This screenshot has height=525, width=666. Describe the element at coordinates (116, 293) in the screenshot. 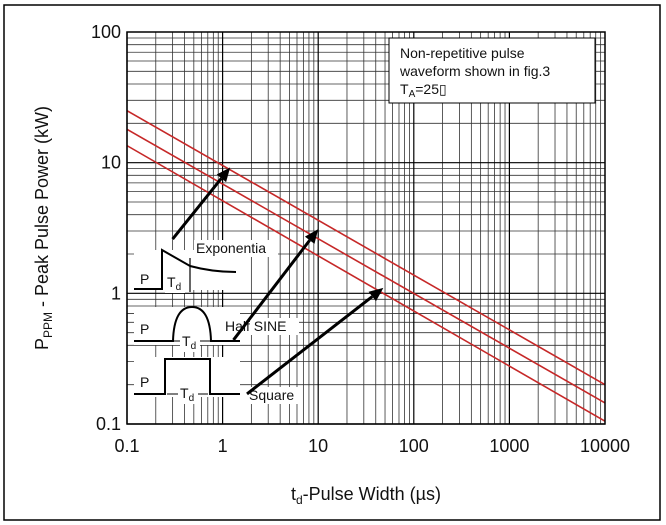

I see `y-tick-label: 1` at that location.